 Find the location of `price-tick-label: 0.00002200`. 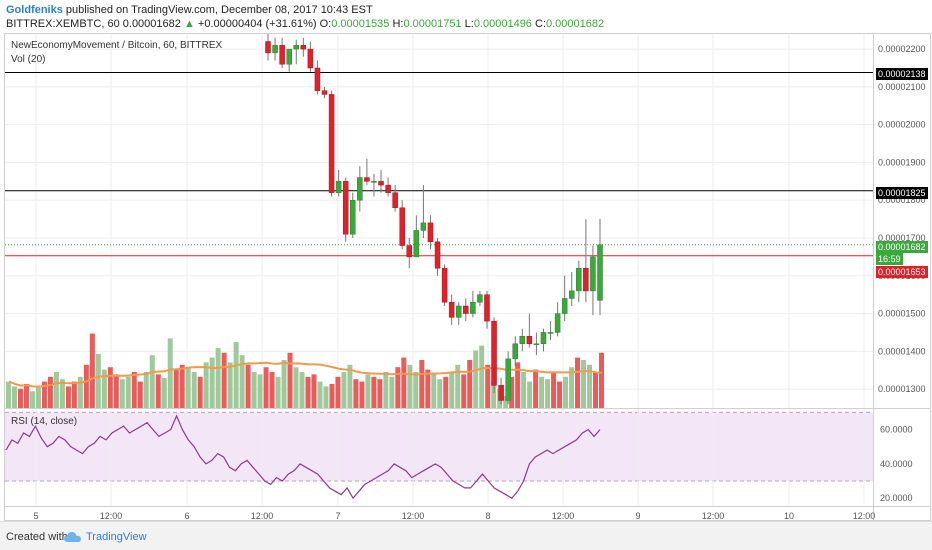

price-tick-label: 0.00002200 is located at coordinates (902, 49).